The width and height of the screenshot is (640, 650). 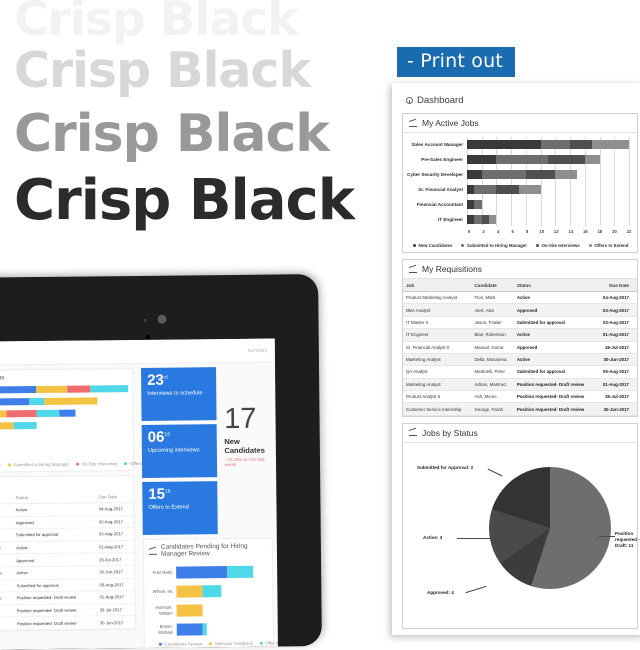 I want to click on chart-bar-row: Fraz Nady, so click(x=206, y=572).